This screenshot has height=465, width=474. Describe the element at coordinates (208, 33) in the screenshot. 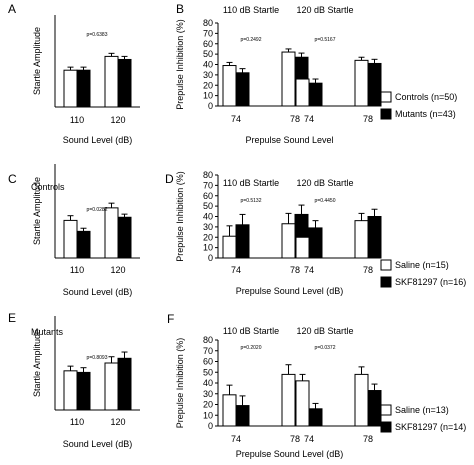

I see `panel-B-y-tick-label: 70` at that location.